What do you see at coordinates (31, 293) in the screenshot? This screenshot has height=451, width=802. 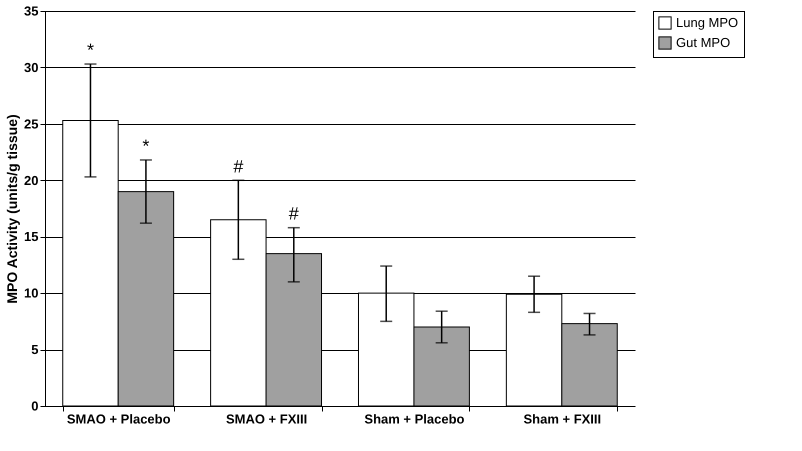 I see `y-tick-label: 10` at bounding box center [31, 293].